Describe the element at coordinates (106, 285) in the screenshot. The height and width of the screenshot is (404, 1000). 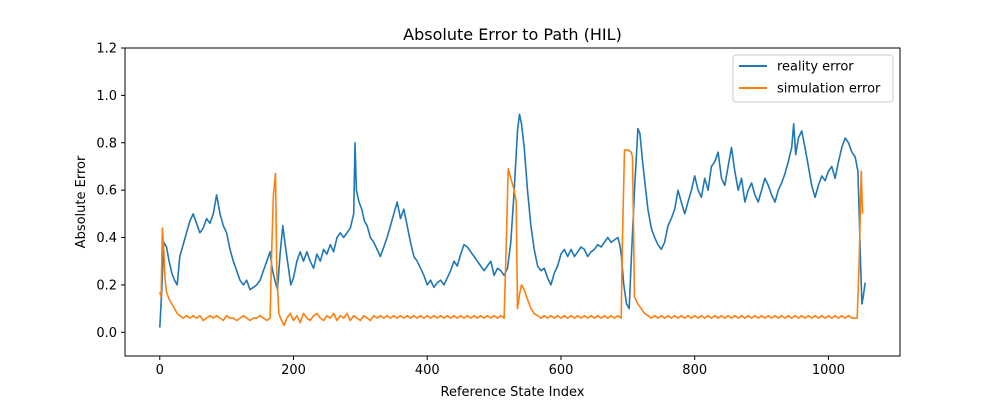
I see `y-tick-label: 0.2` at that location.